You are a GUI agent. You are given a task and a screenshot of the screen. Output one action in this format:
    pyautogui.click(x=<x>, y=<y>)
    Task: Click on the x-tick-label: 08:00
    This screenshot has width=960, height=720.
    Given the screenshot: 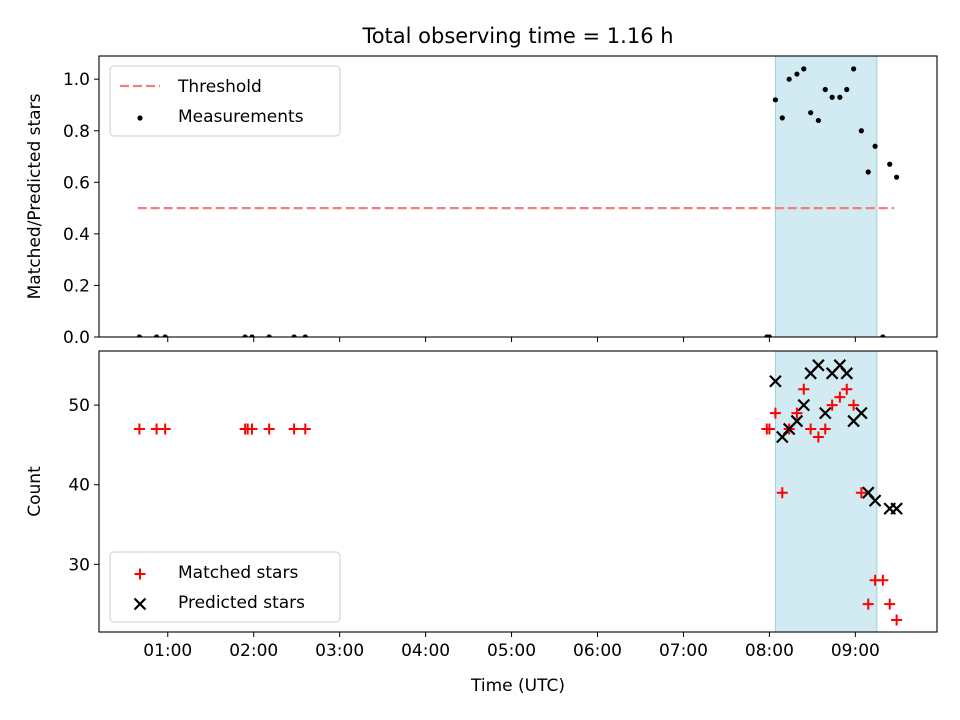 What is the action you would take?
    pyautogui.click(x=769, y=651)
    